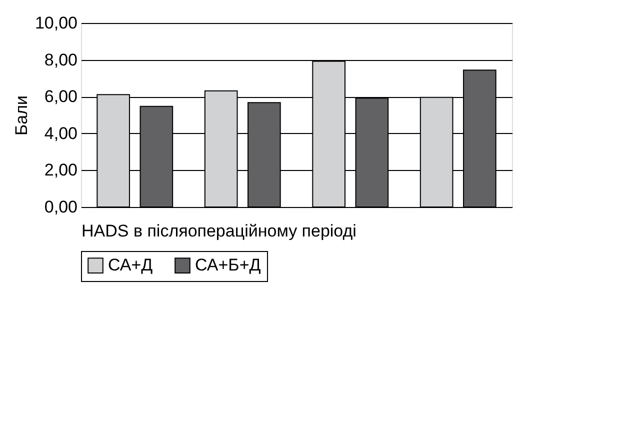 The width and height of the screenshot is (640, 436). I want to click on y-tick-label: 10,00, so click(56, 23).